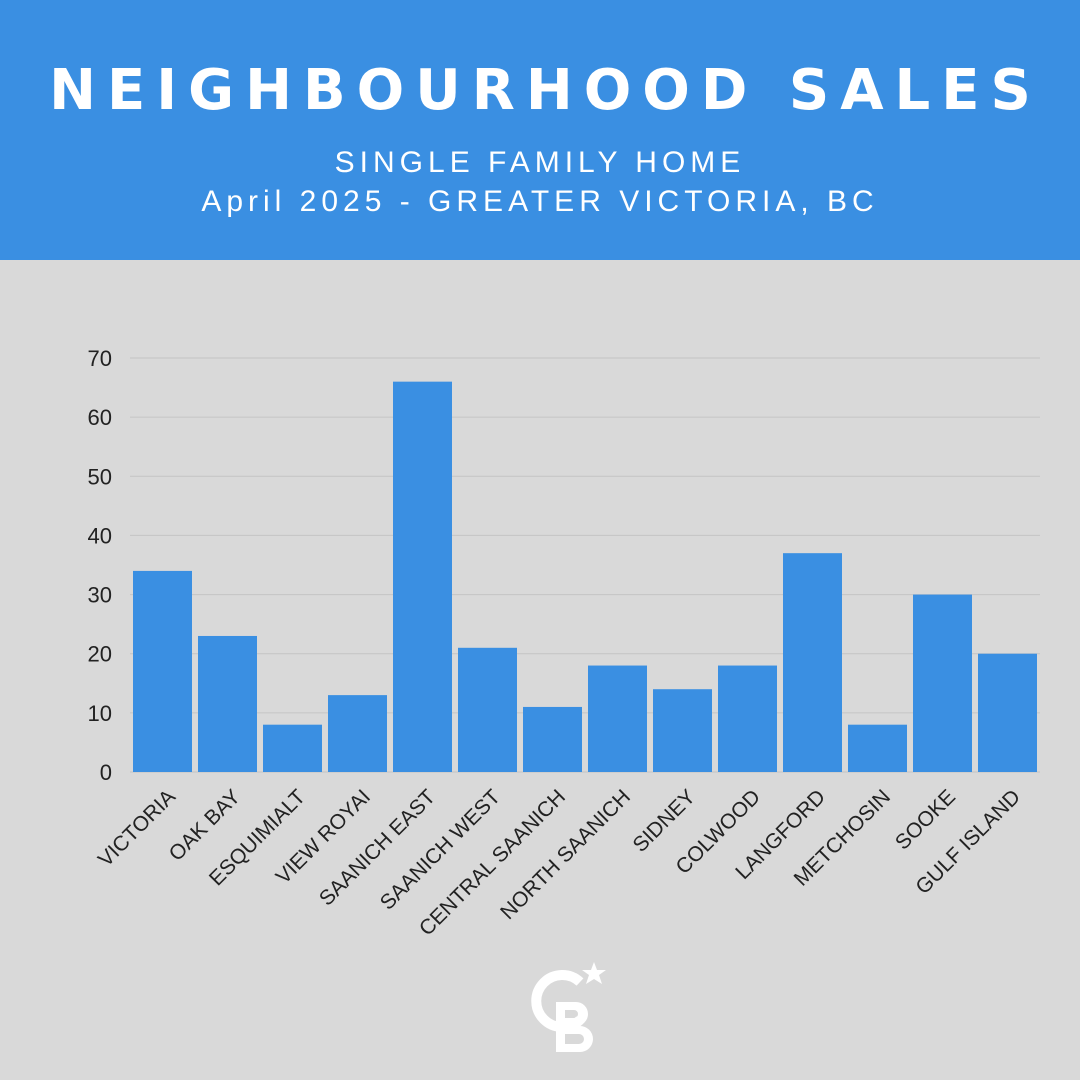 Image resolution: width=1080 pixels, height=1080 pixels. I want to click on y-tick-label: 0, so click(106, 772).